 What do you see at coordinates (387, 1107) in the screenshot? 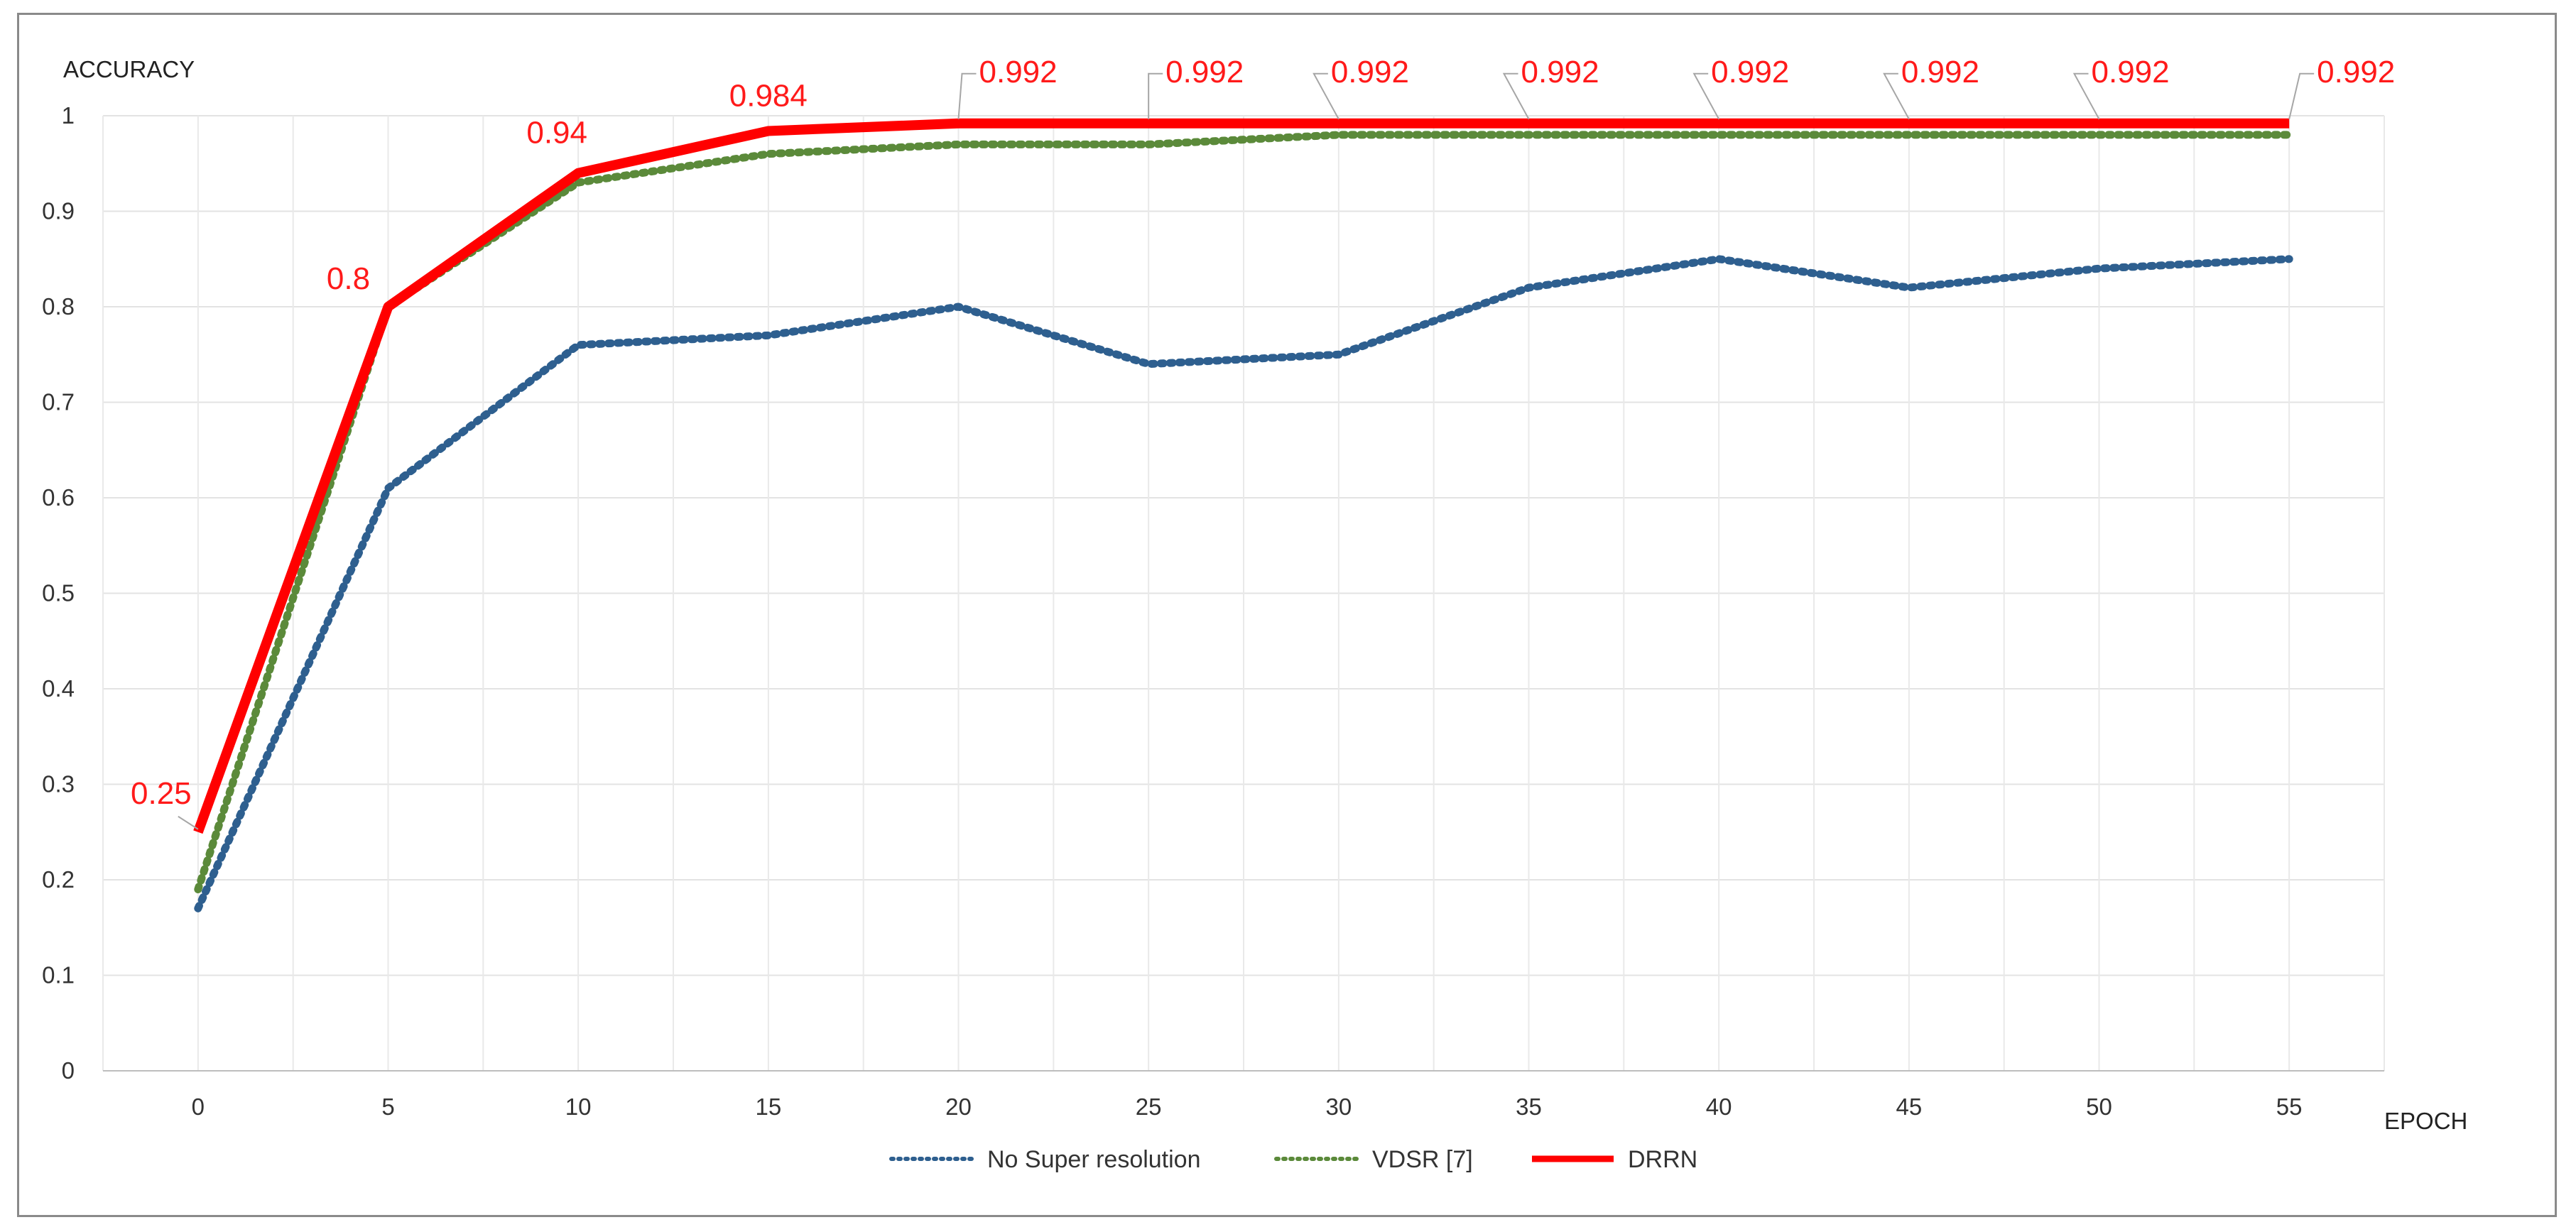
I see `x-tick-label: 5` at bounding box center [387, 1107].